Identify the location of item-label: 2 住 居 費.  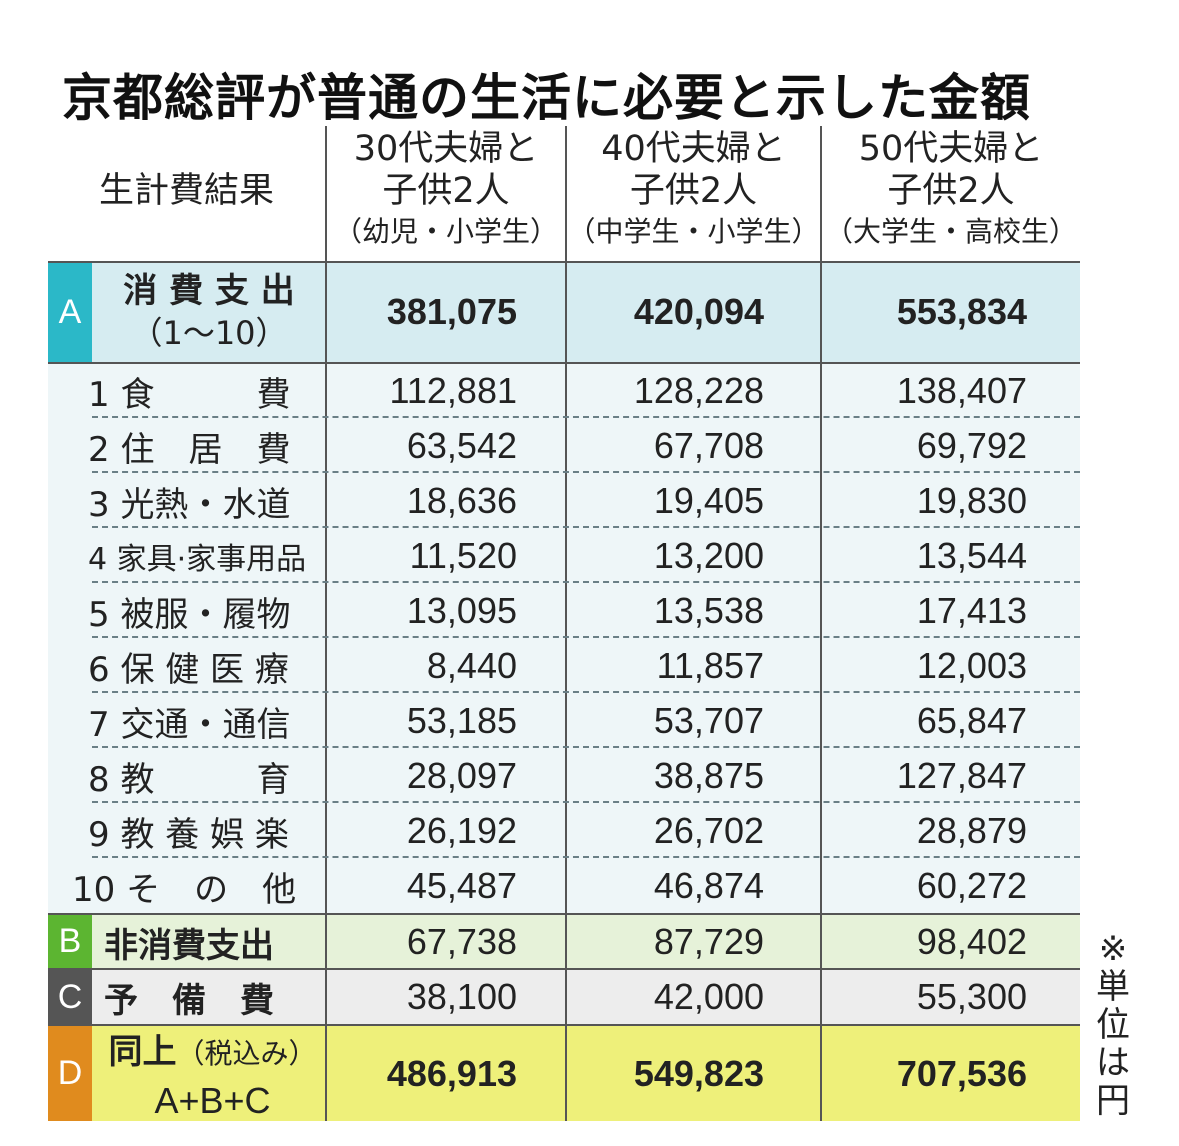
(189, 449).